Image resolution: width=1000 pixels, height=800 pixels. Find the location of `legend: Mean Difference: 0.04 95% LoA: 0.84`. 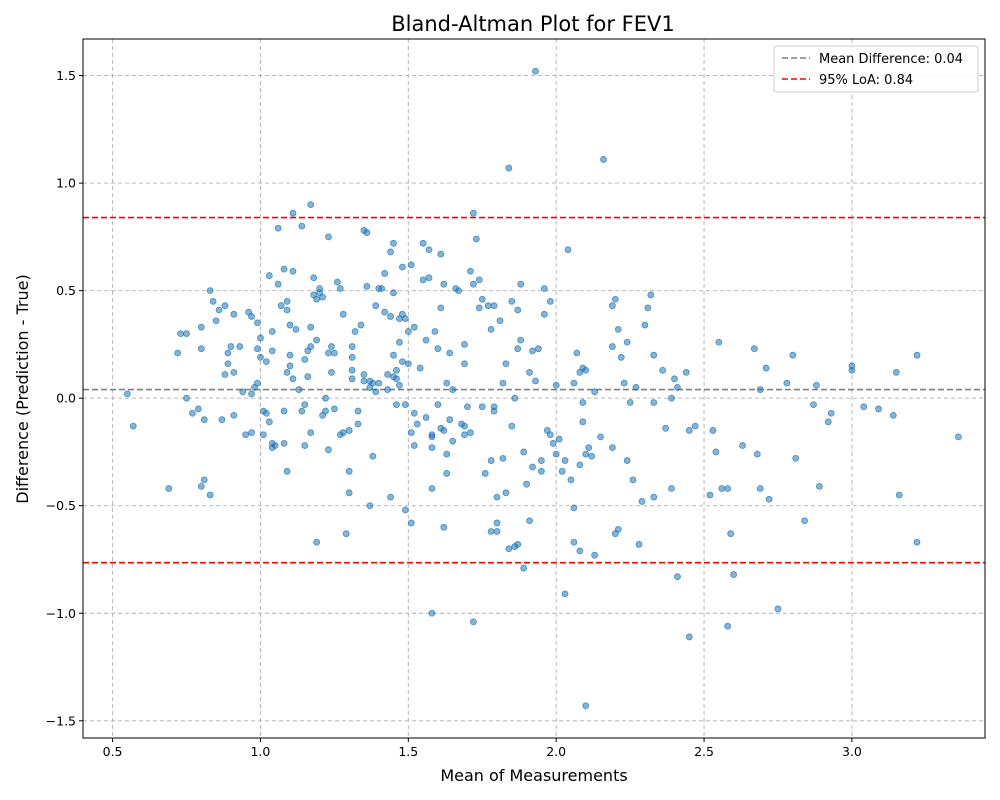

legend: Mean Difference: 0.04 95% LoA: 0.84 is located at coordinates (876, 69).